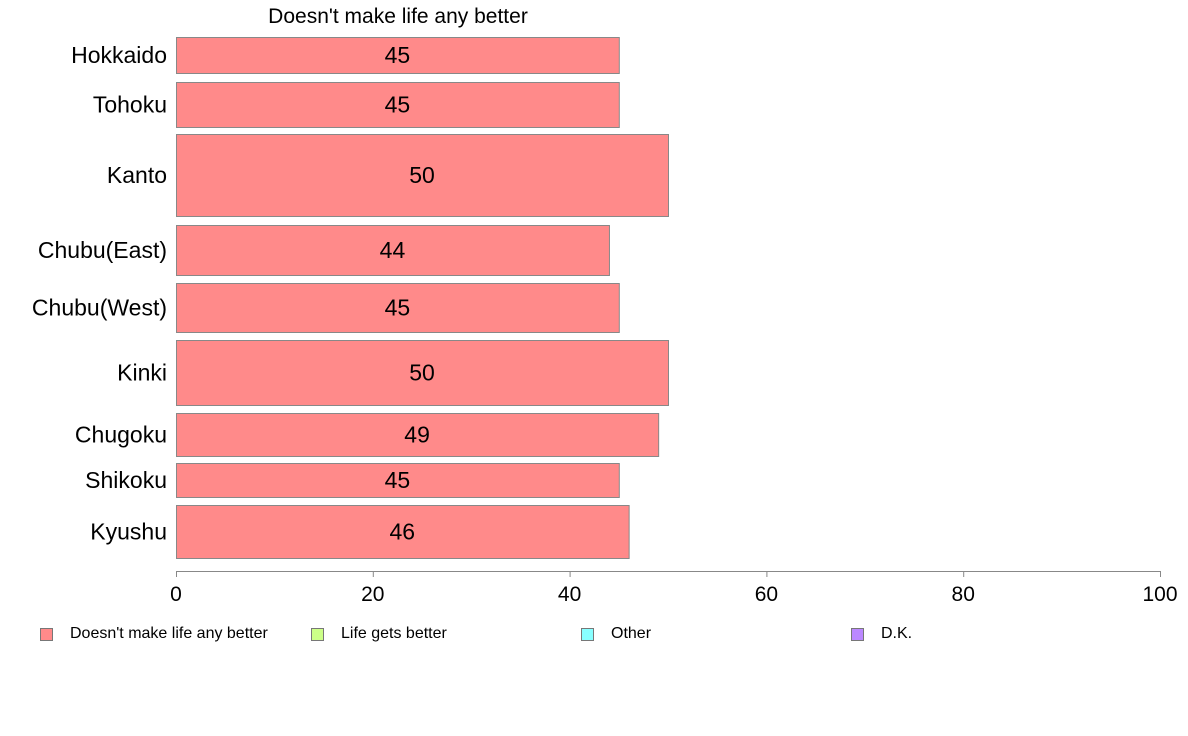 The image size is (1188, 736). I want to click on legend-item-other: Other, so click(616, 634).